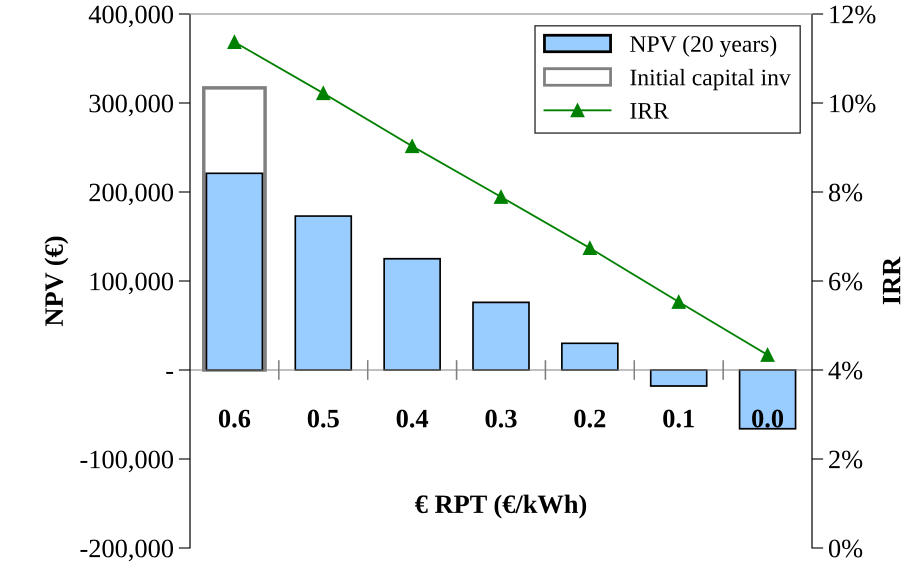 Image resolution: width=922 pixels, height=567 pixels. I want to click on y-axis-title: NPV (€), so click(56, 281).